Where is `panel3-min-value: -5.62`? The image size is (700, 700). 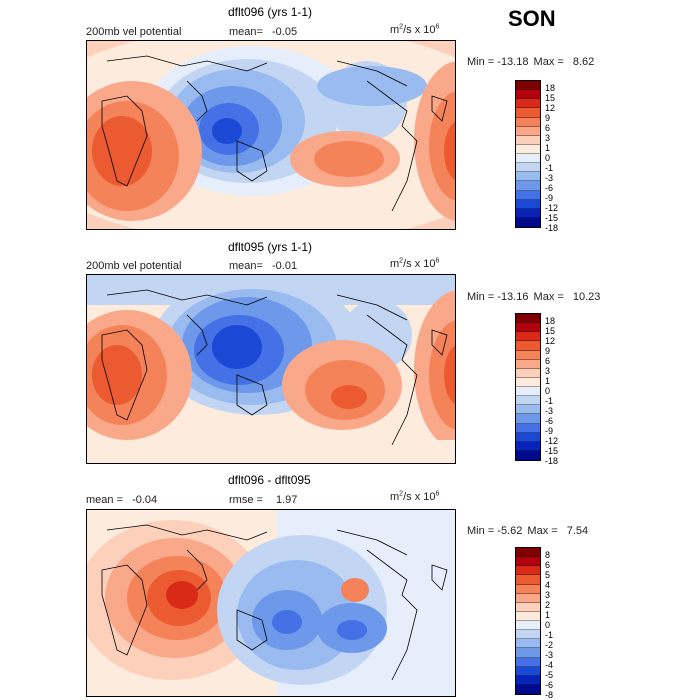 panel3-min-value: -5.62 is located at coordinates (510, 531).